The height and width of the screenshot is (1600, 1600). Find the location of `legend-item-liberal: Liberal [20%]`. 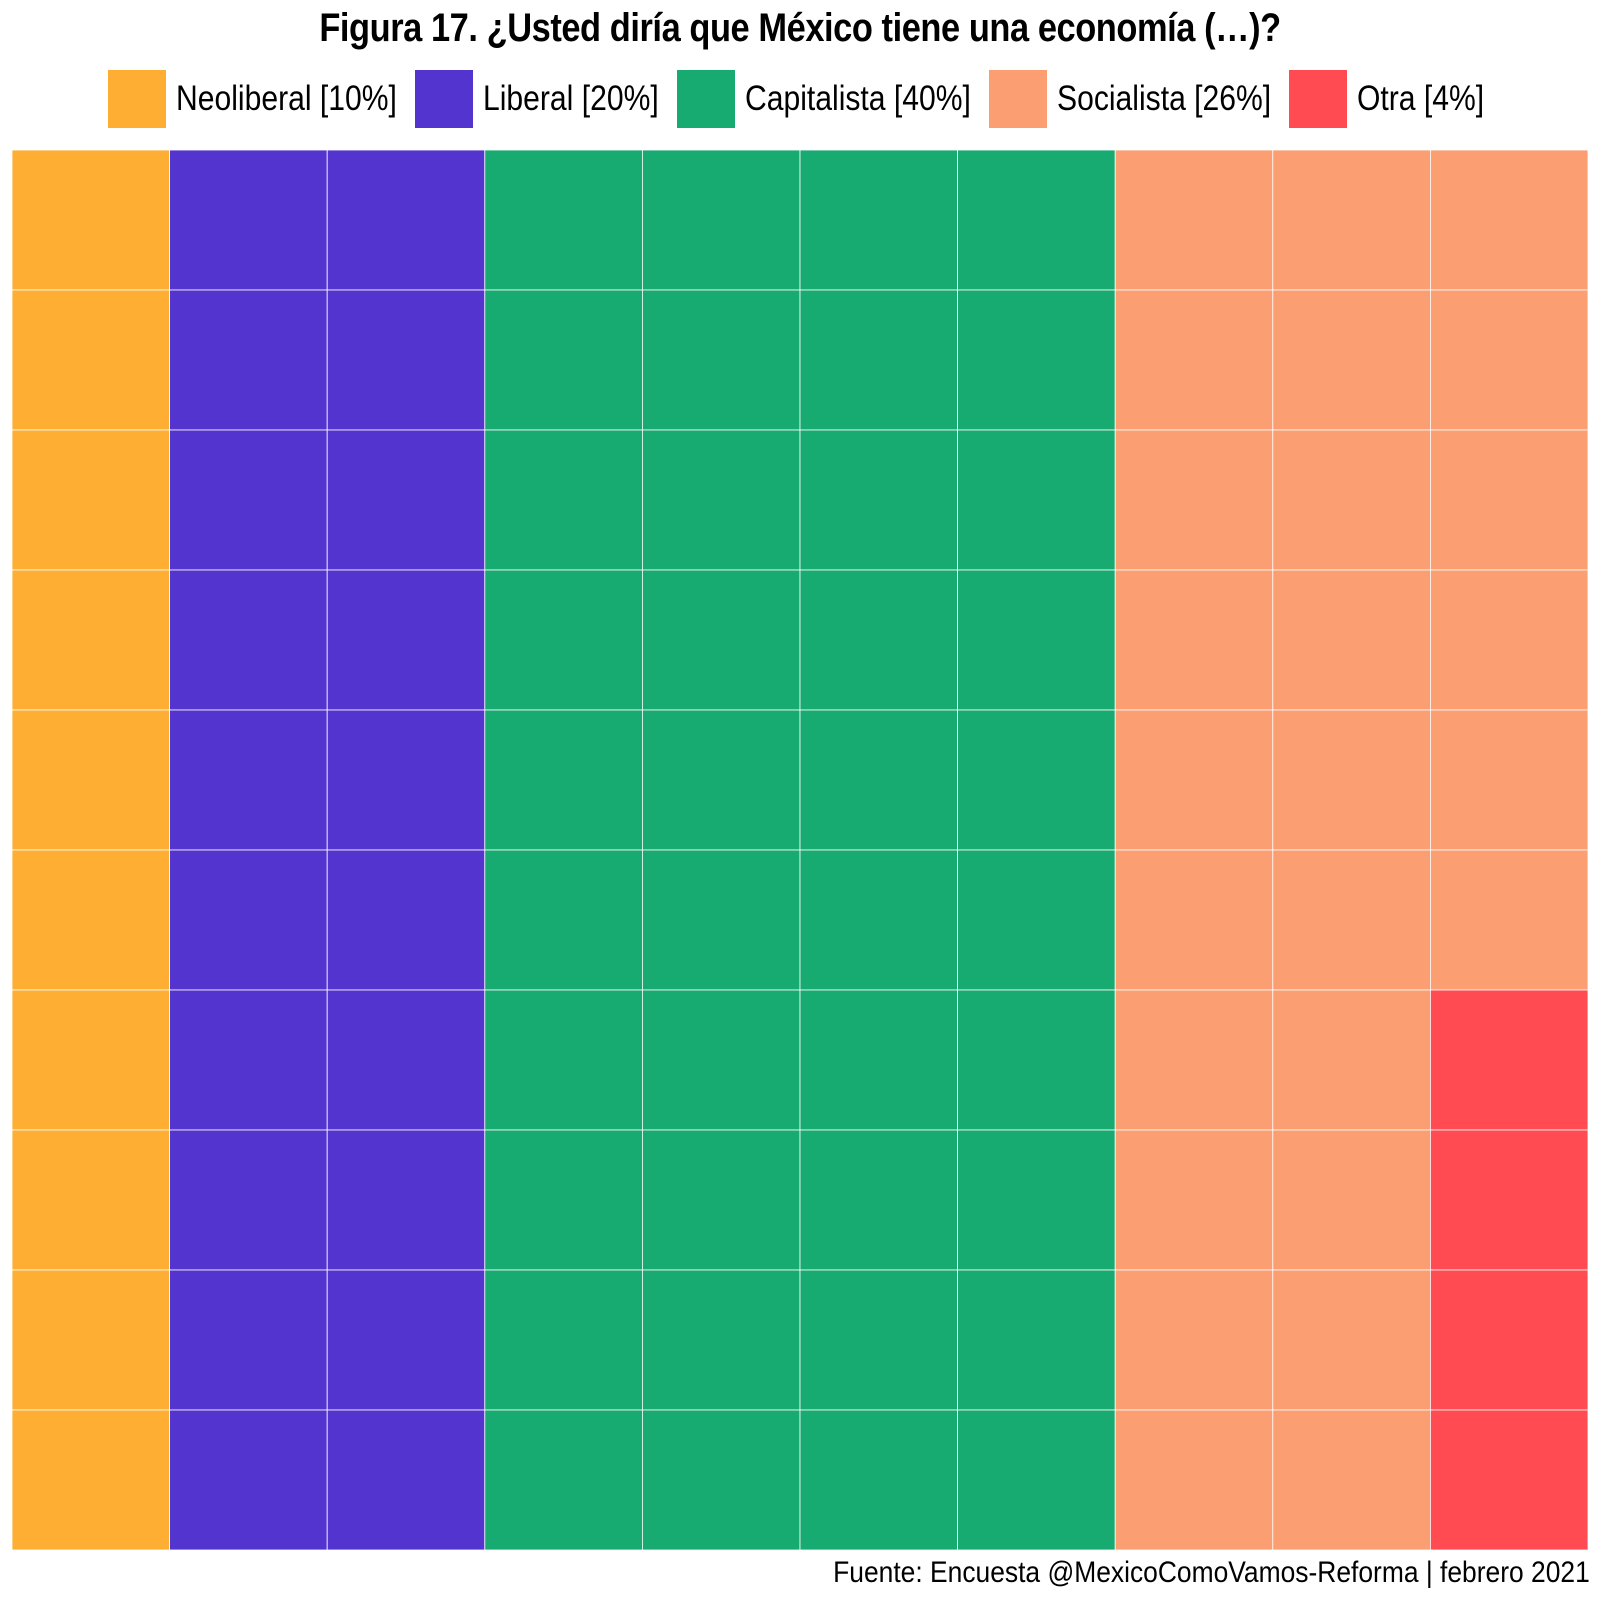

legend-item-liberal: Liberal [20%] is located at coordinates (540, 99).